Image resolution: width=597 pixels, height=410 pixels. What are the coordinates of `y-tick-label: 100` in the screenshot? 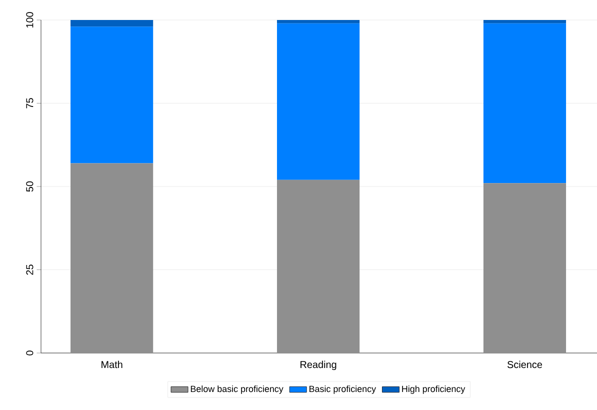 It's located at (30, 20).